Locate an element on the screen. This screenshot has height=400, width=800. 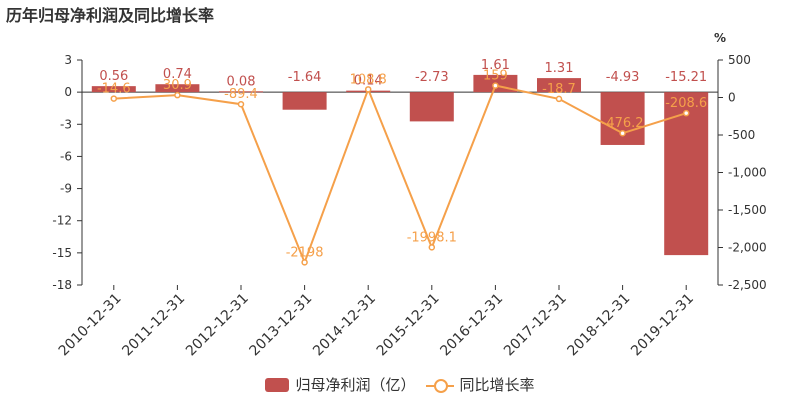
line-data-label: 30.9 is located at coordinates (177, 85).